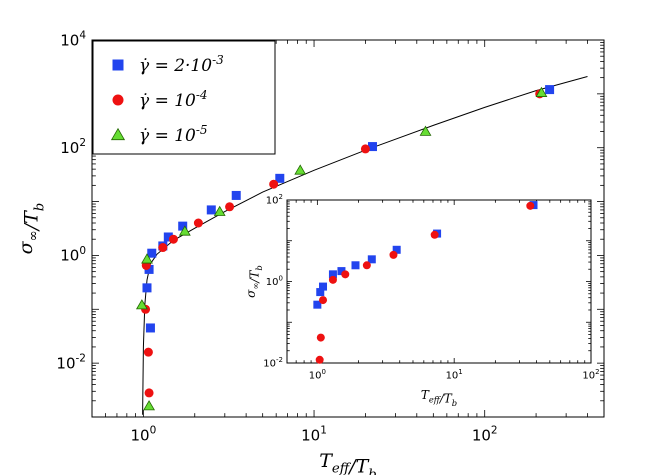 Image resolution: width=664 pixels, height=475 pixels. What do you see at coordinates (118, 65) in the screenshot?
I see `legend-marker-square` at bounding box center [118, 65].